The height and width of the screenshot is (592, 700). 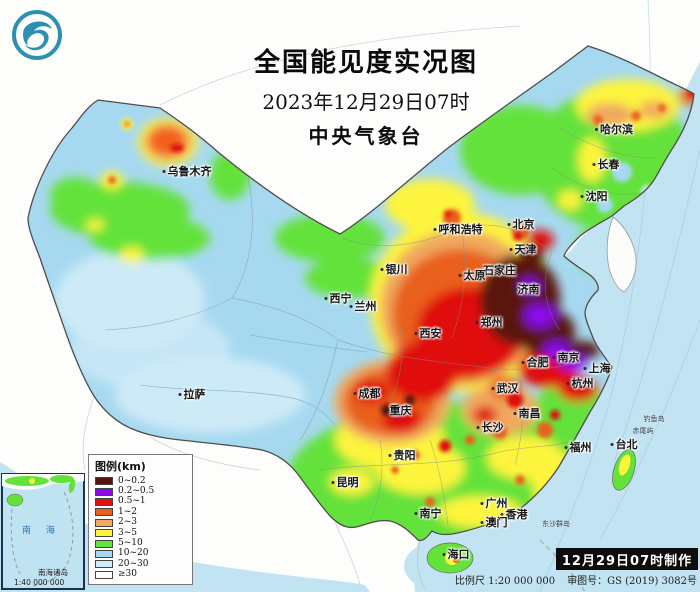 What do you see at coordinates (396, 269) in the screenshot?
I see `city-name: 银川` at bounding box center [396, 269].